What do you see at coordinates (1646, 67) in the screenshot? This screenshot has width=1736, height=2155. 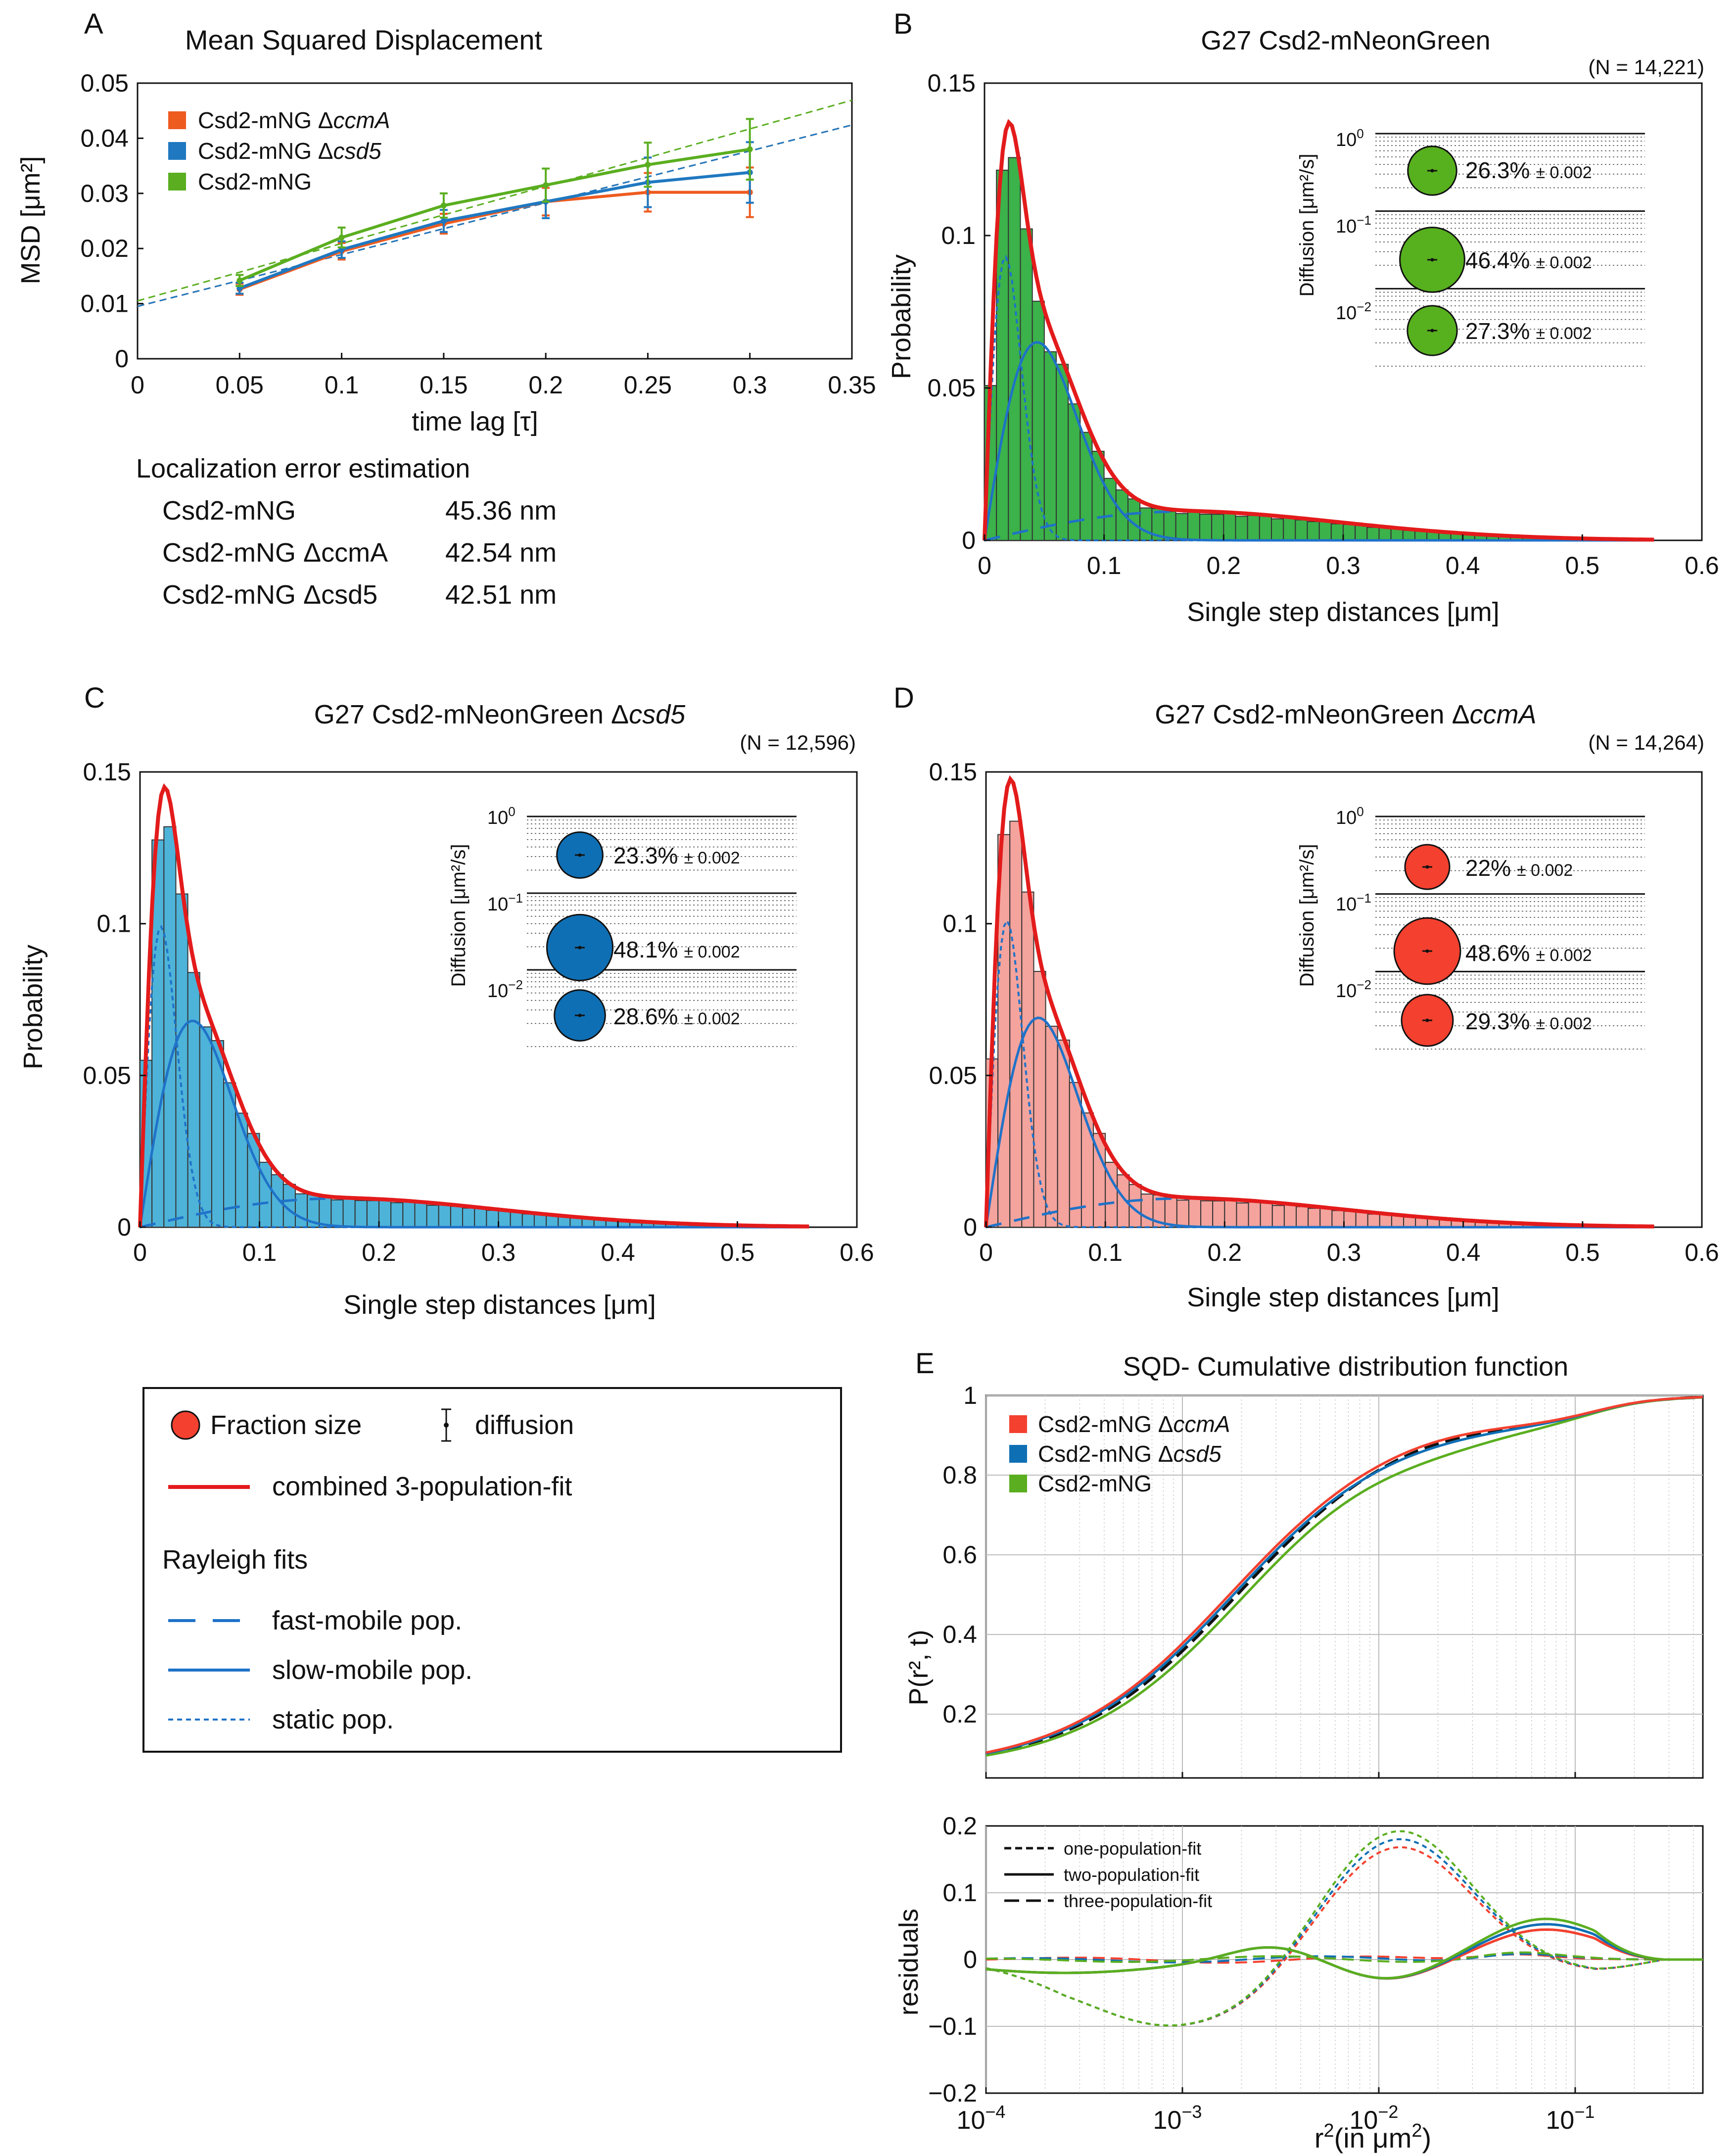 I see `sample-count-b: (N = 14,221)` at bounding box center [1646, 67].